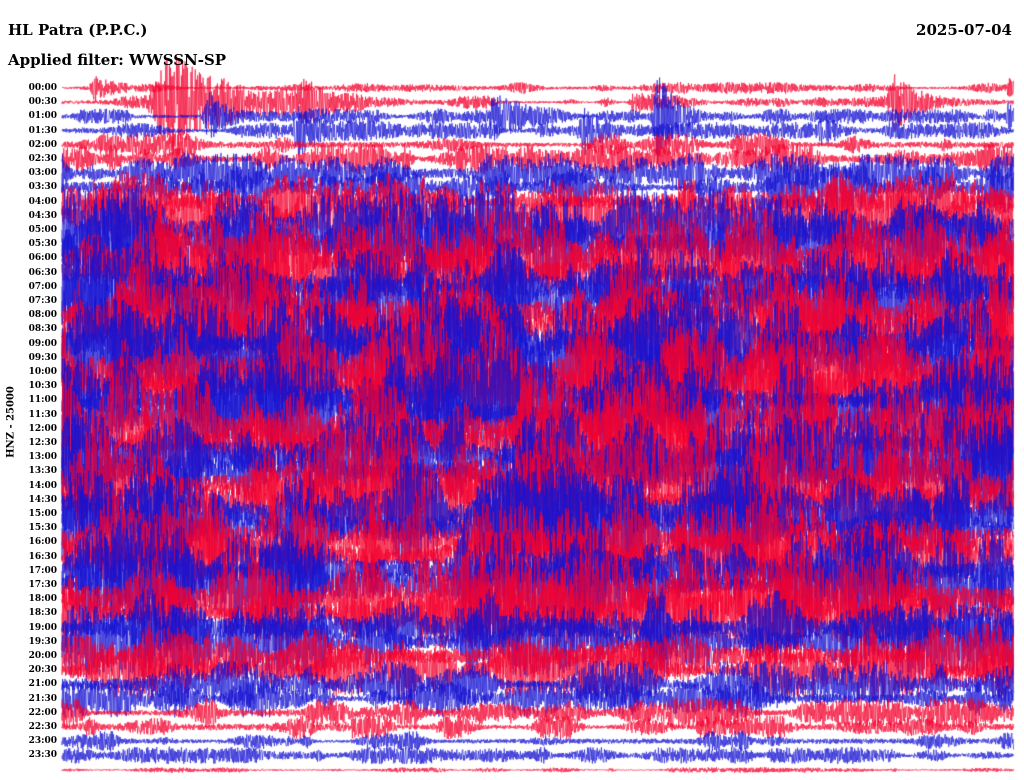  I want to click on time-label: 11:00, so click(42, 400).